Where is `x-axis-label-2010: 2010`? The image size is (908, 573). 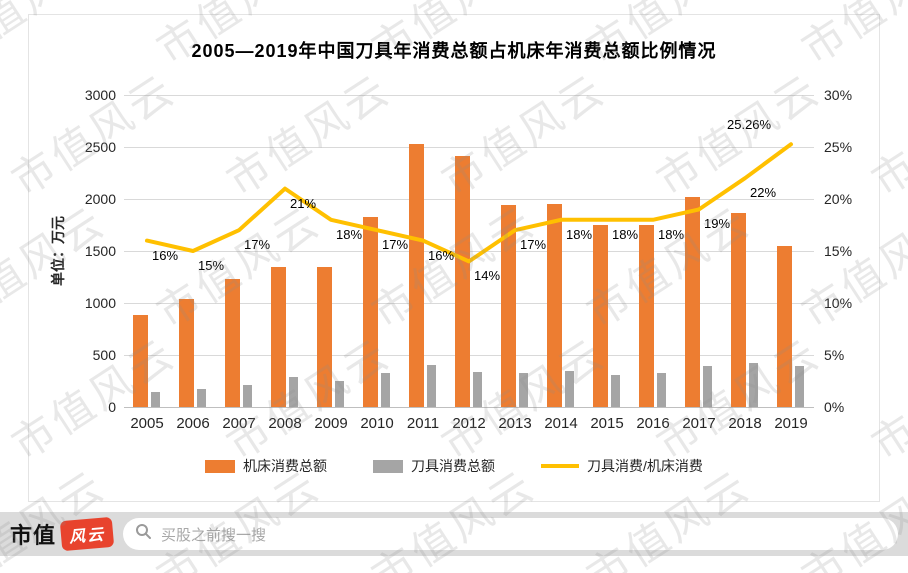
x-axis-label-2010: 2010 is located at coordinates (377, 423).